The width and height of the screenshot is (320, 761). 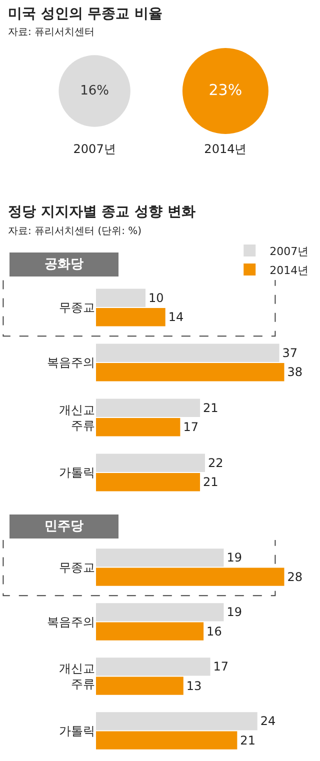 I want to click on data-label: 23%, so click(x=225, y=89).